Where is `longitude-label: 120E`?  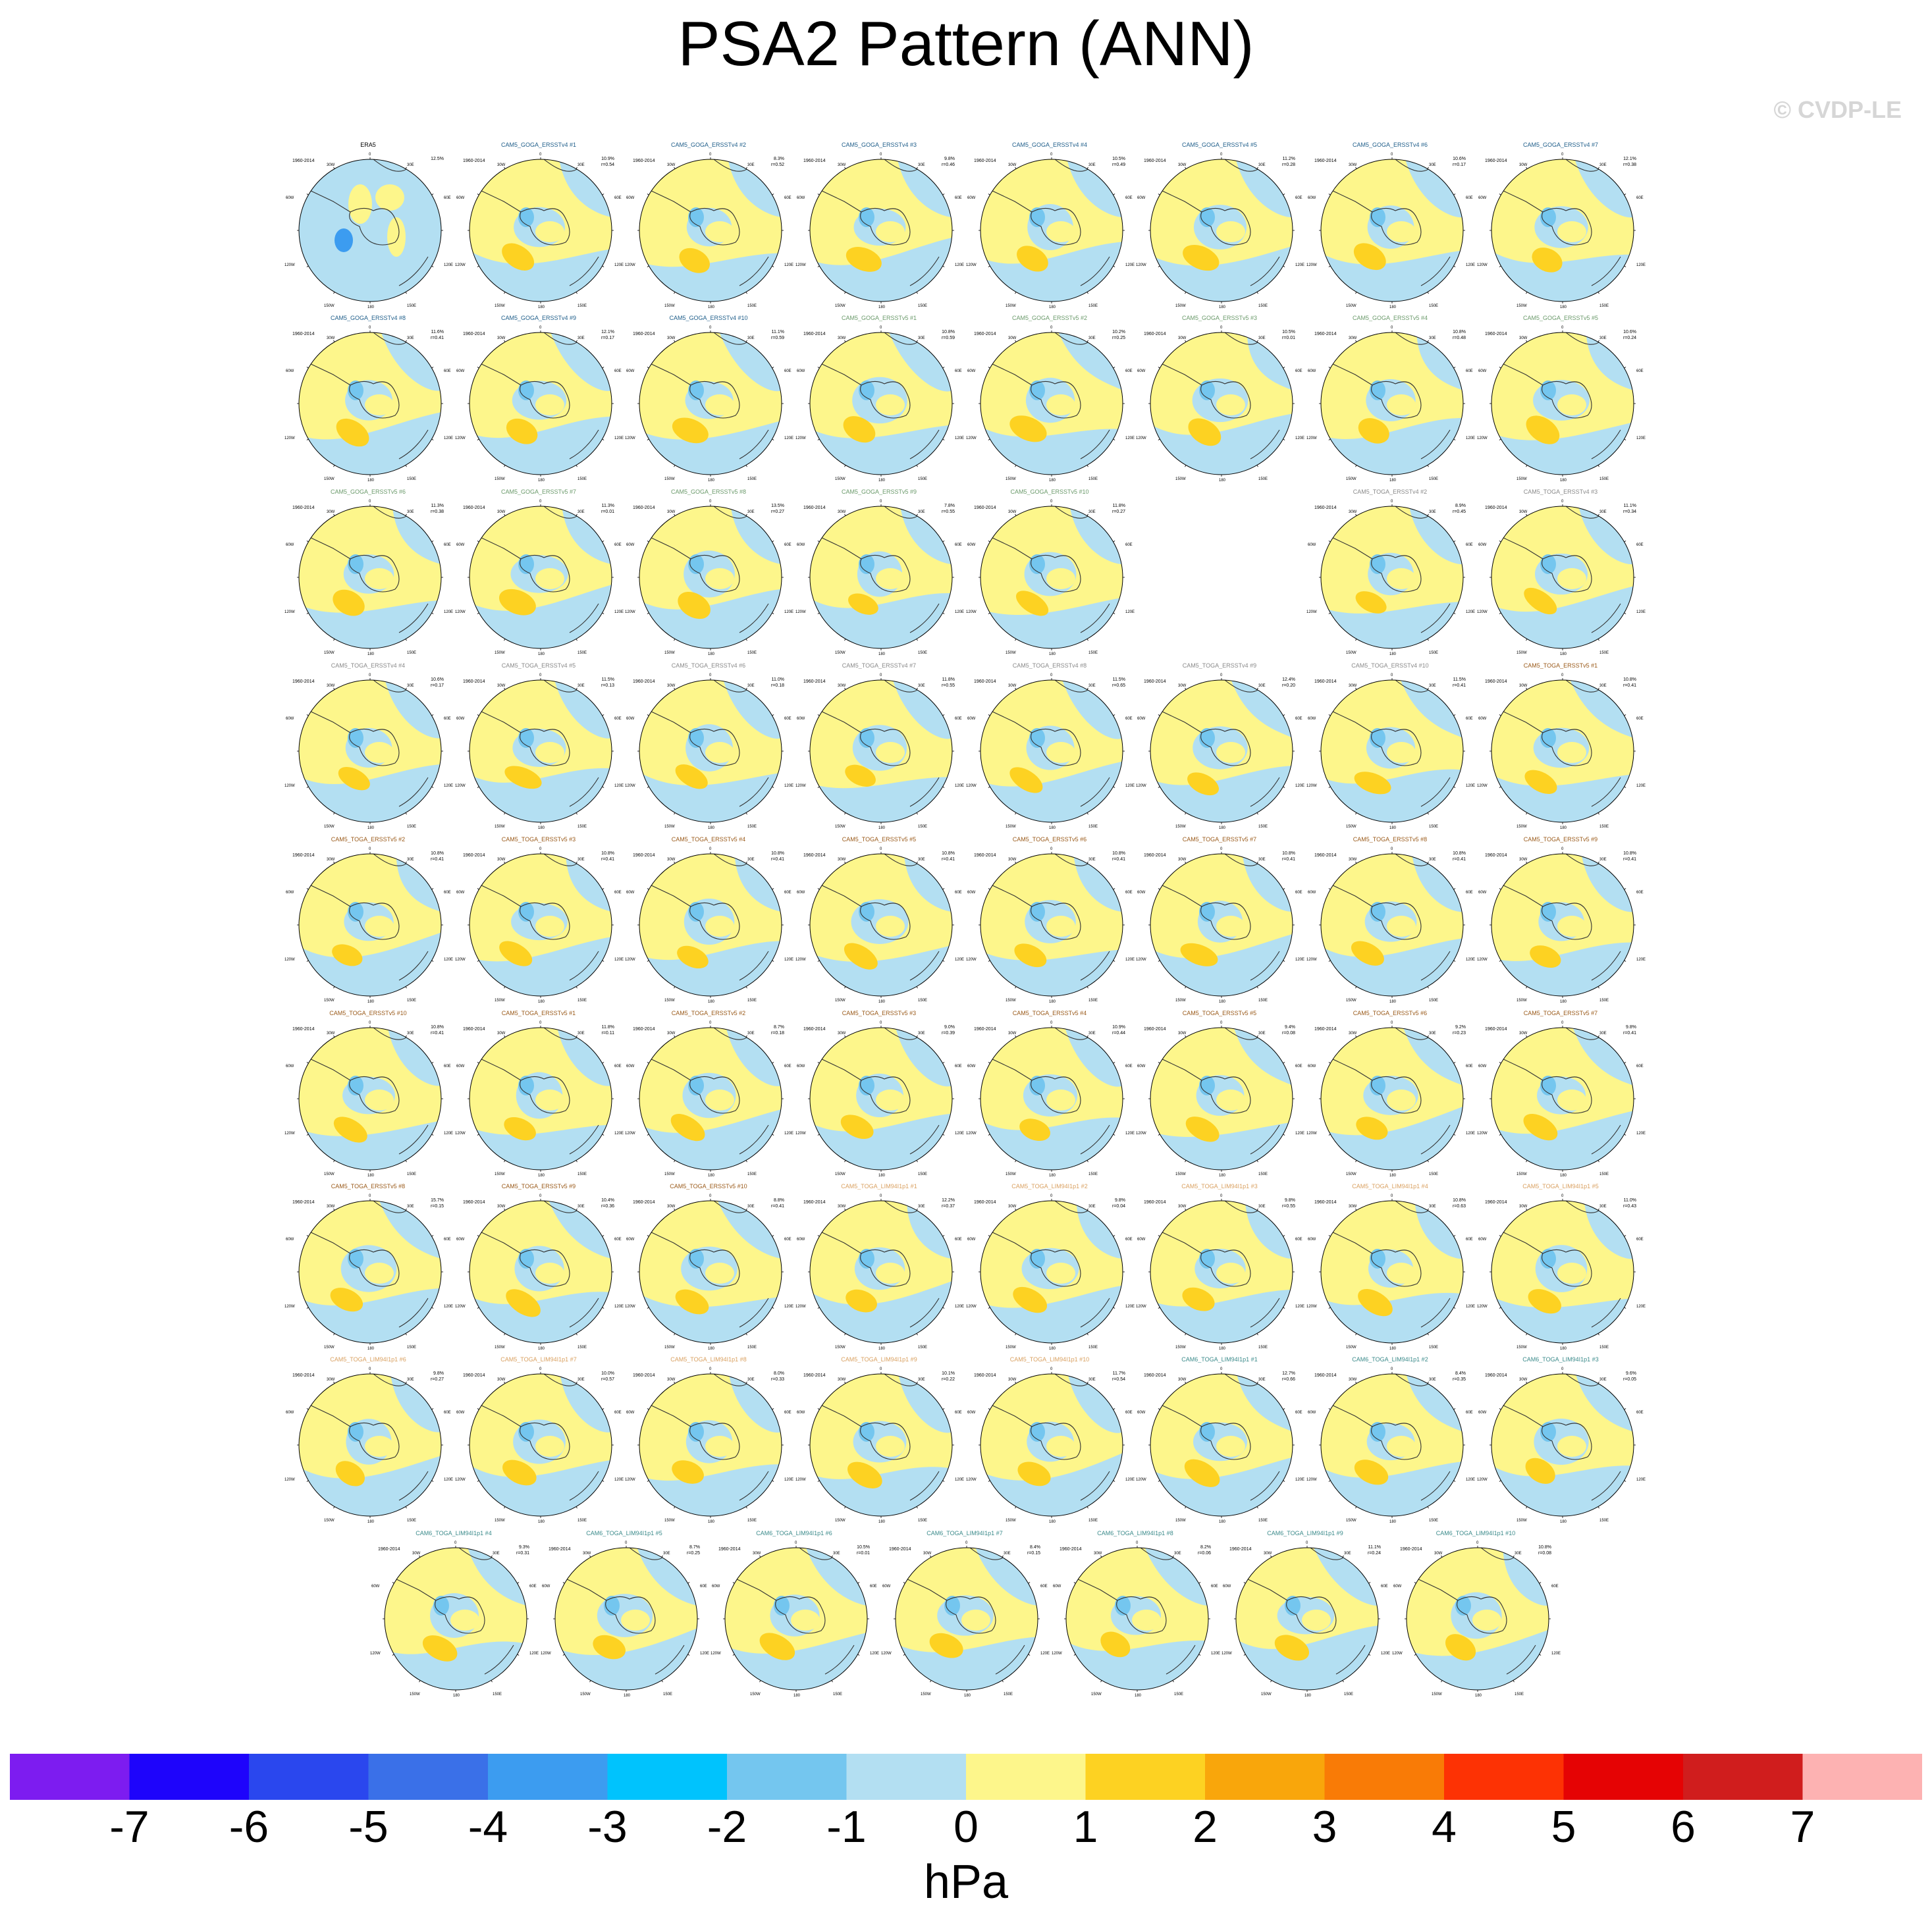 longitude-label: 120E is located at coordinates (449, 612).